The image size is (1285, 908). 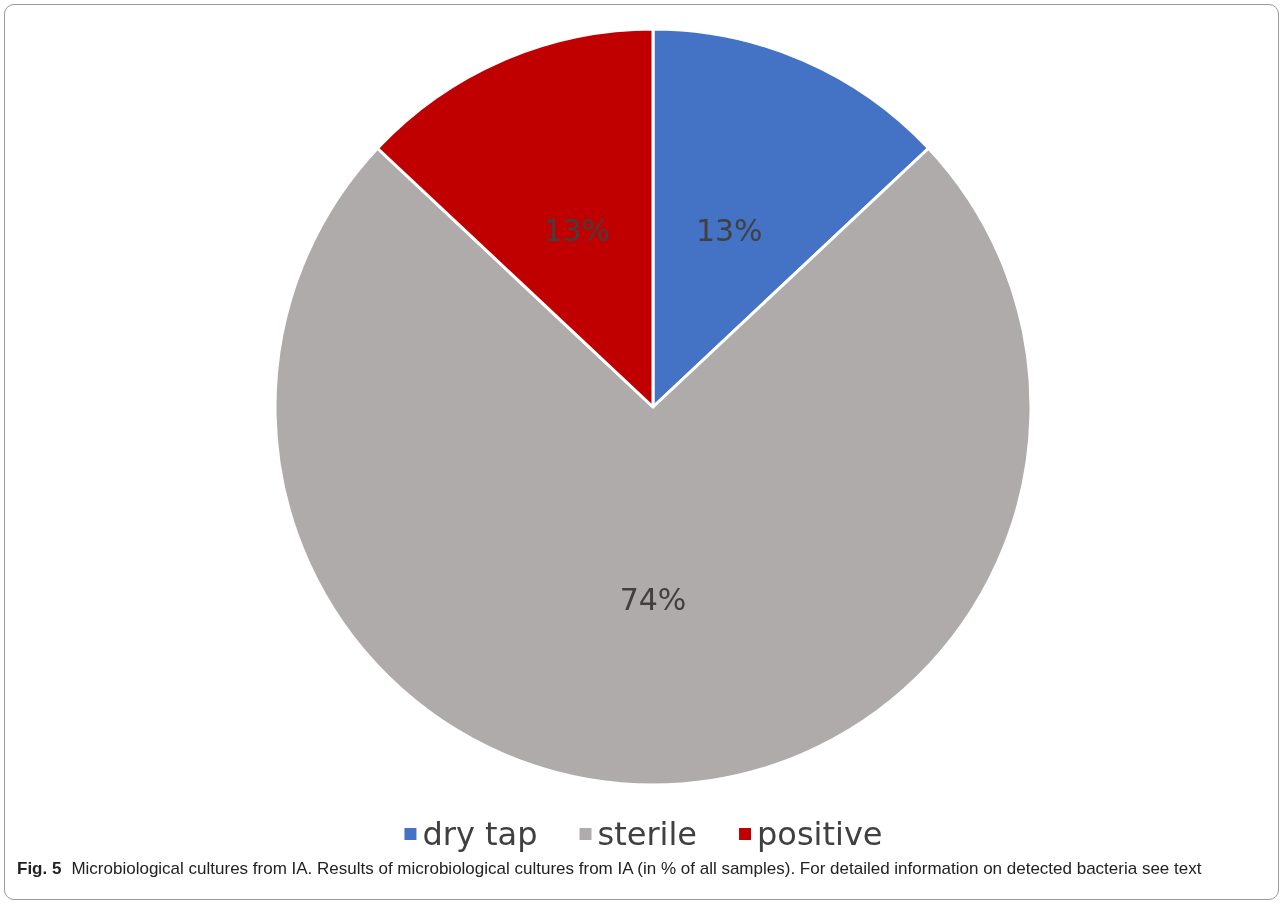 What do you see at coordinates (636, 868) in the screenshot?
I see `text: Microbiological cultures from IA. Results of microbiological cultures from IA (in % of all samples). For detailed information on detected bacteria see text` at bounding box center [636, 868].